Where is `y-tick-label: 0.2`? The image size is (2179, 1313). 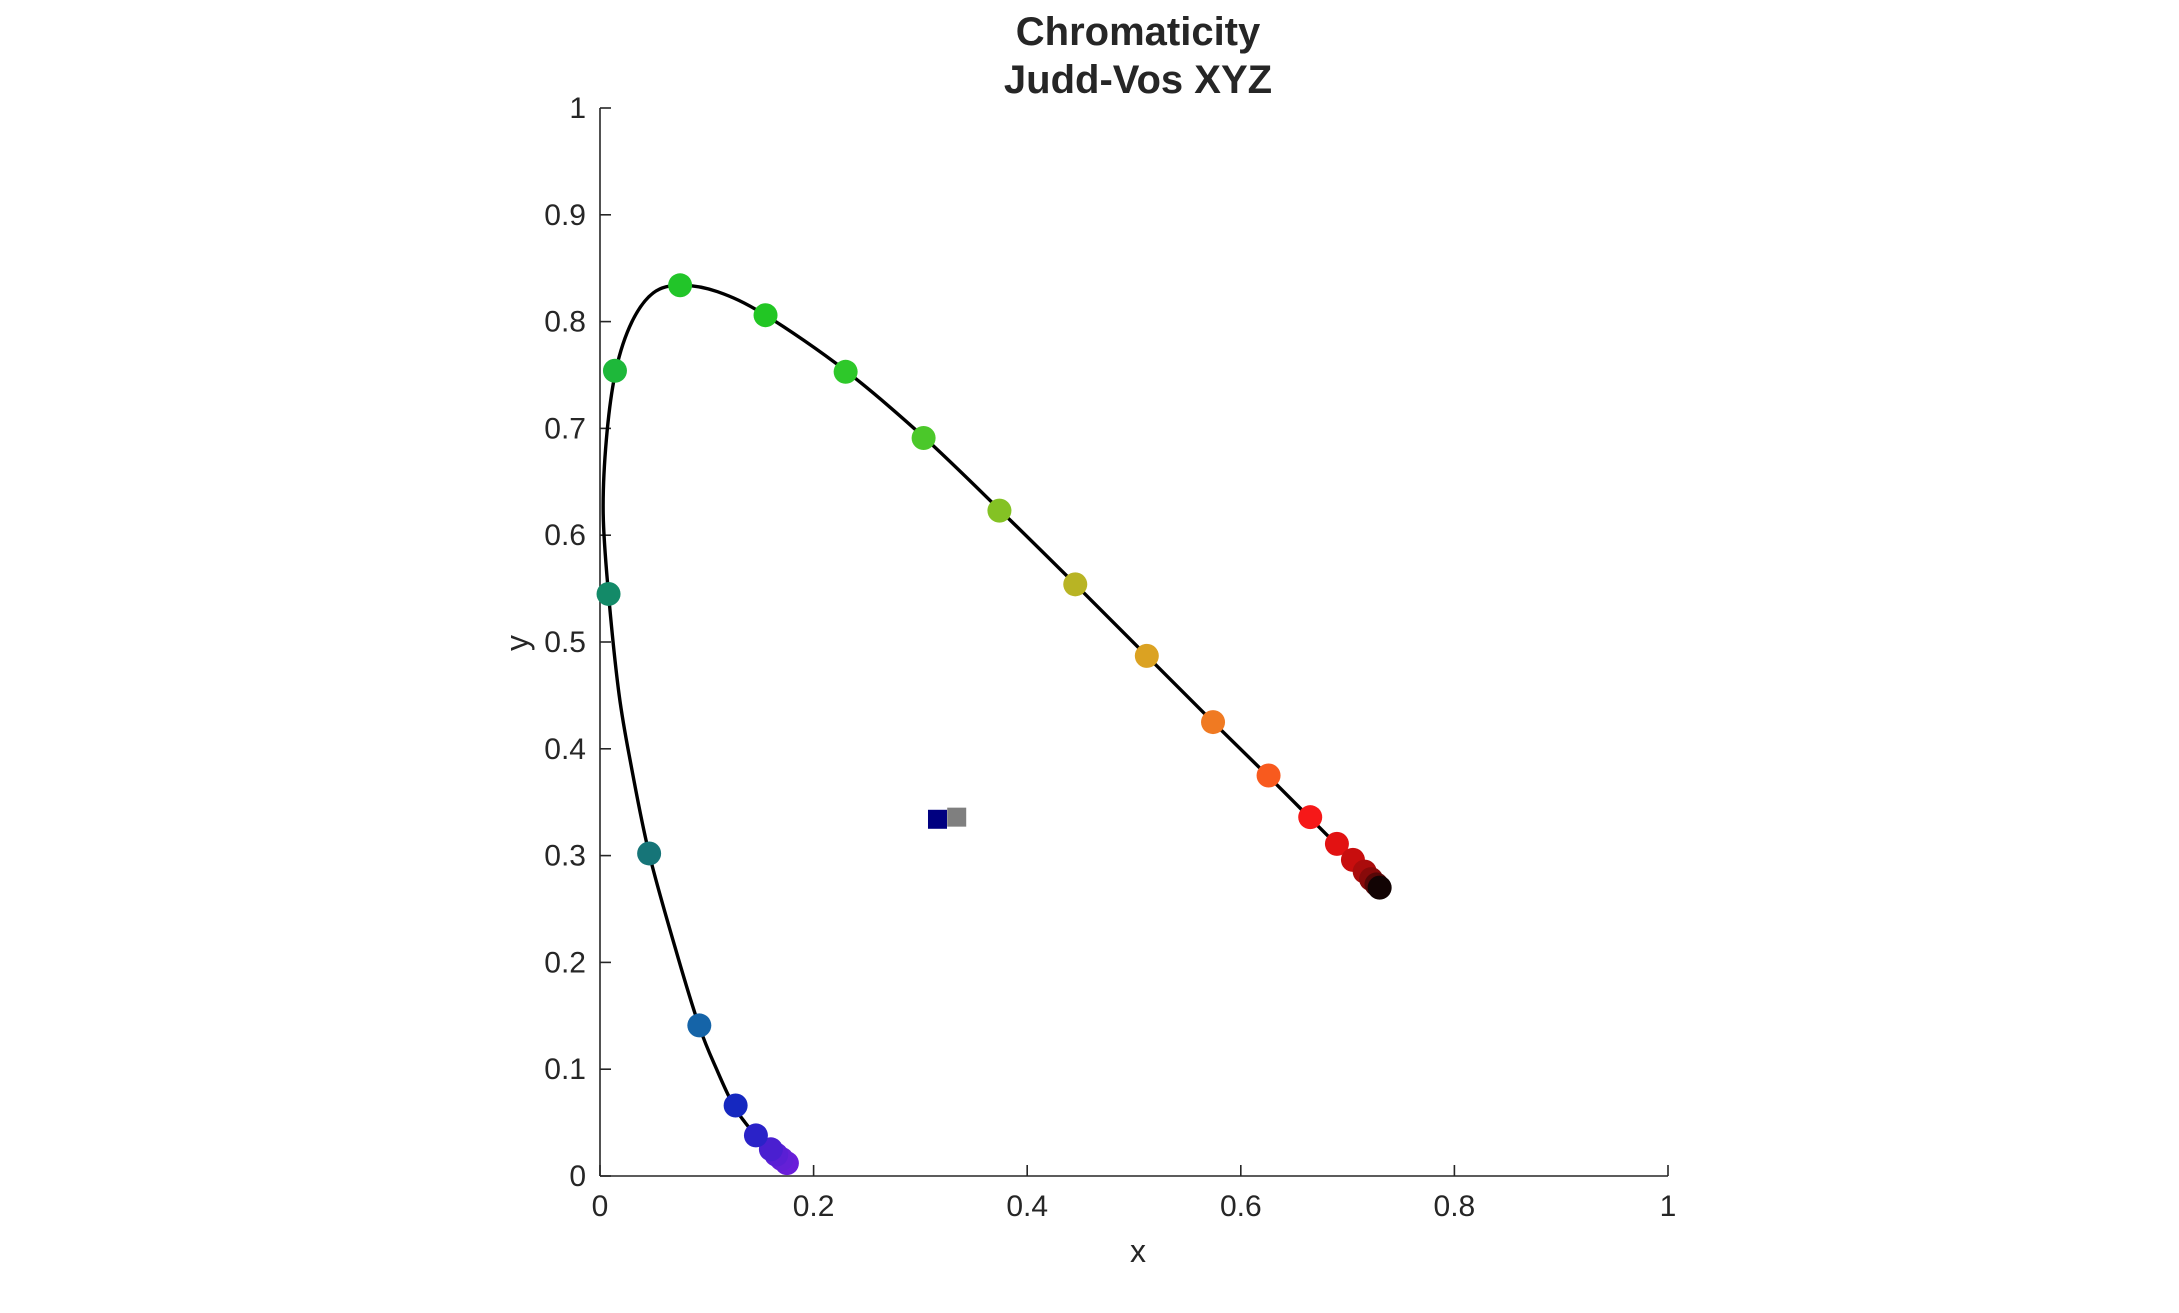 y-tick-label: 0.2 is located at coordinates (565, 962).